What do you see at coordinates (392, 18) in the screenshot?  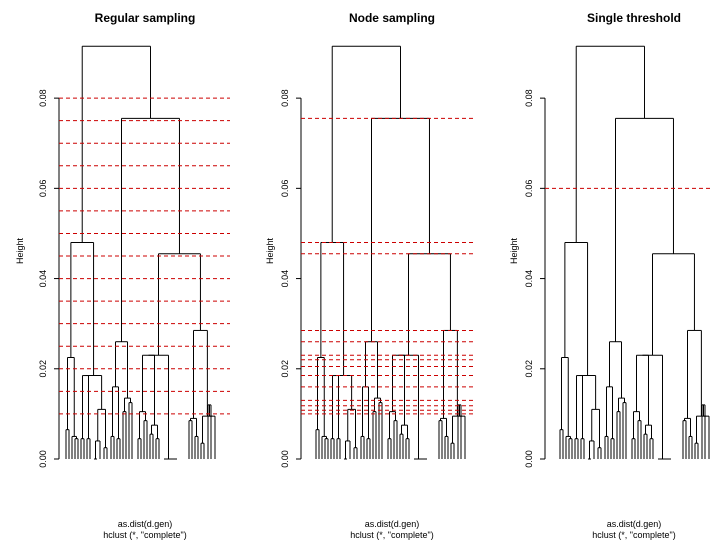 I see `chart-title: Node sampling` at bounding box center [392, 18].